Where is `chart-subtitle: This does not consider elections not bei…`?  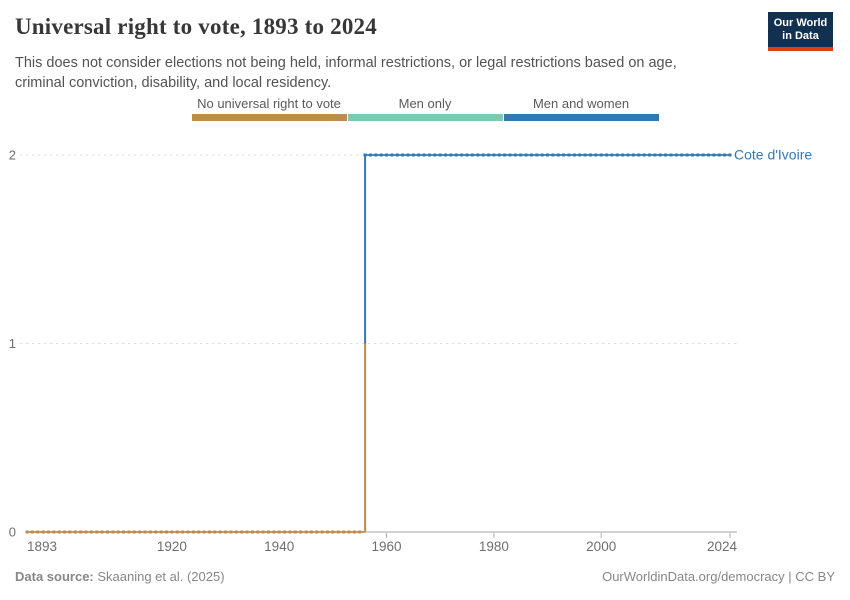 chart-subtitle: This does not consider elections not bei… is located at coordinates (346, 73).